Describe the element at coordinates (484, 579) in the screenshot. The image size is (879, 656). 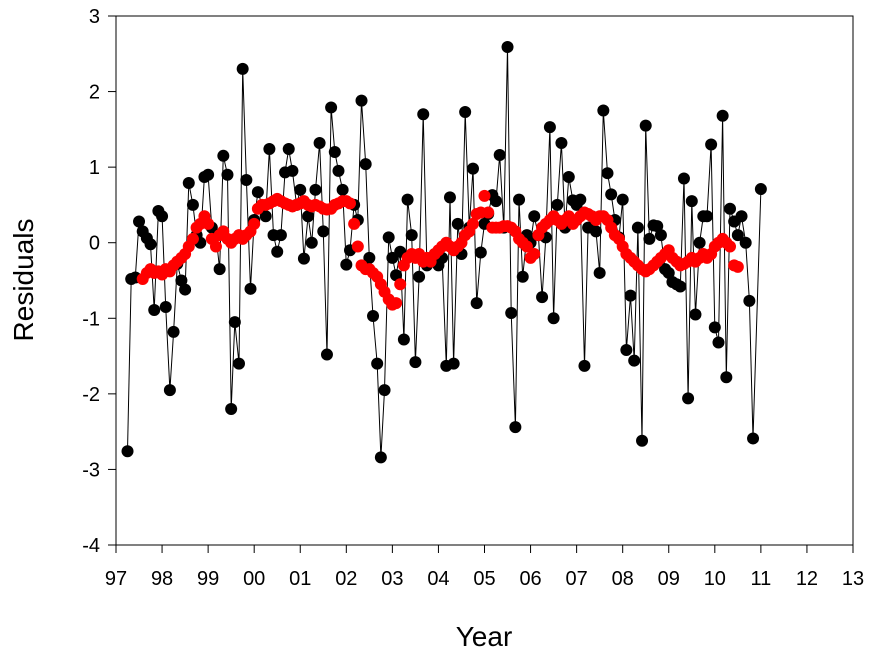
I see `x-tick-label: 05` at that location.